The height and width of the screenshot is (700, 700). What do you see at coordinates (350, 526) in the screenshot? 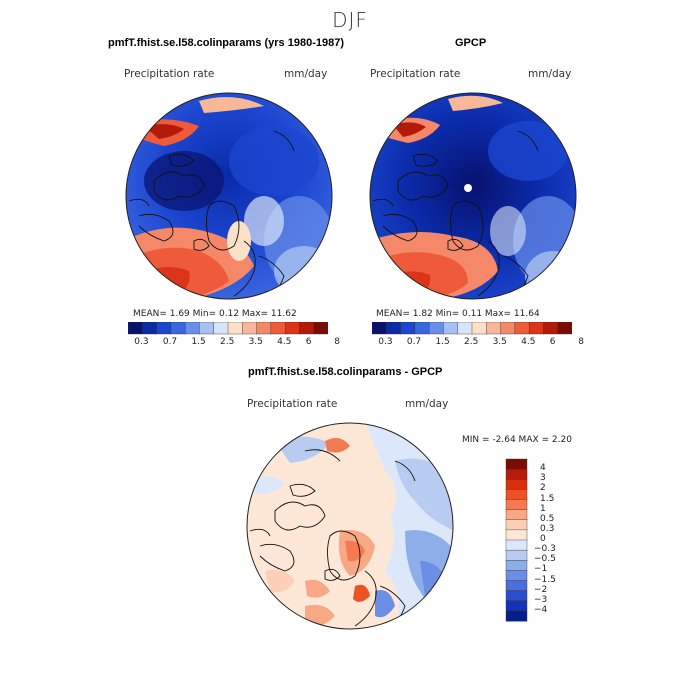
I see `panel3-polar-map` at bounding box center [350, 526].